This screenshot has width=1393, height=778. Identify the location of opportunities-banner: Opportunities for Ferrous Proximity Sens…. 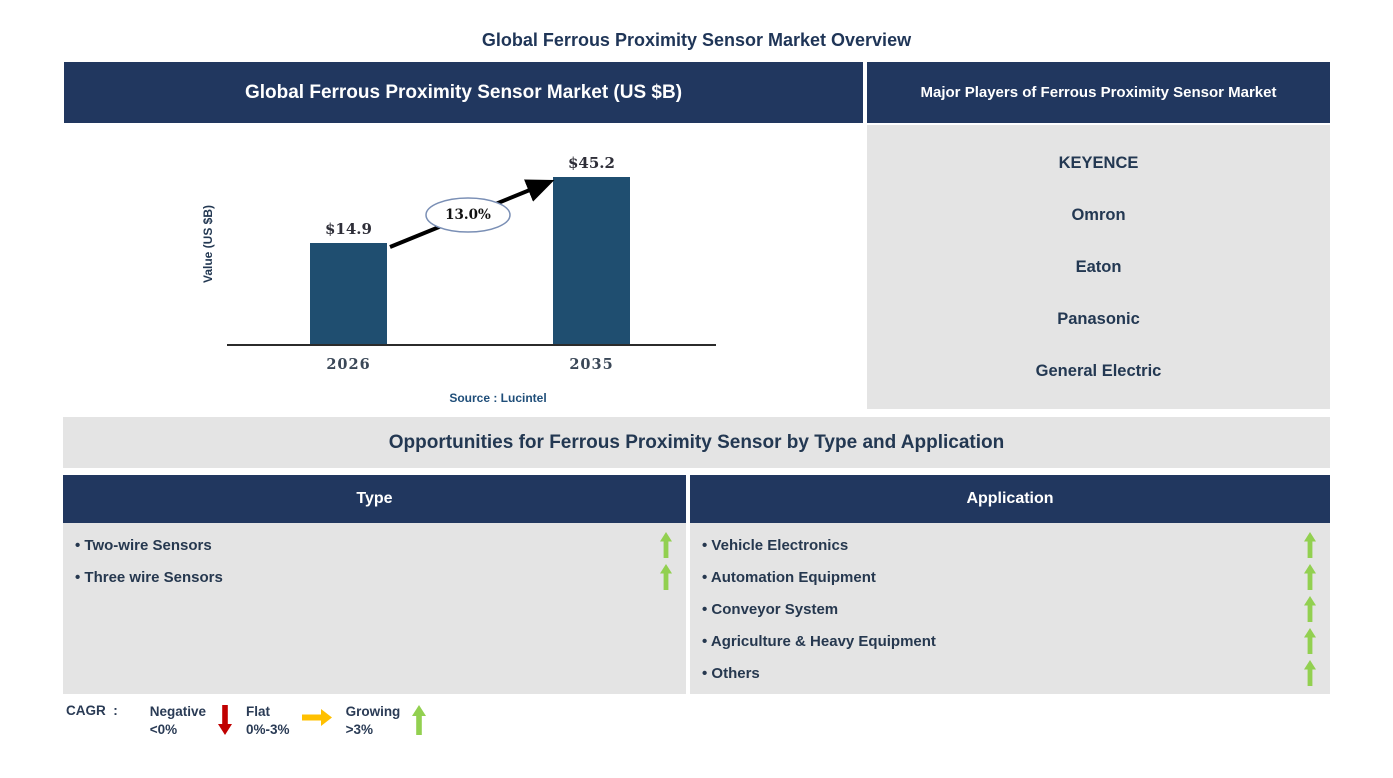
(696, 442).